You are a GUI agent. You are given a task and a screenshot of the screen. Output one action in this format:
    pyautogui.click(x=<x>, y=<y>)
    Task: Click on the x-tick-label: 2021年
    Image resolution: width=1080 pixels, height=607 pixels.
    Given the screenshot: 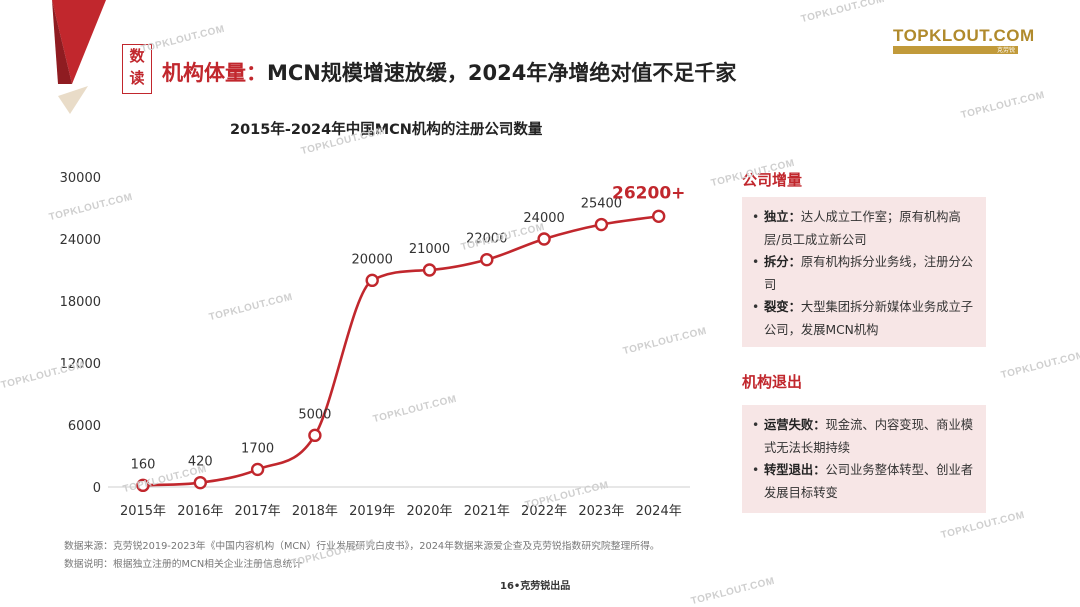 What is the action you would take?
    pyautogui.click(x=487, y=511)
    